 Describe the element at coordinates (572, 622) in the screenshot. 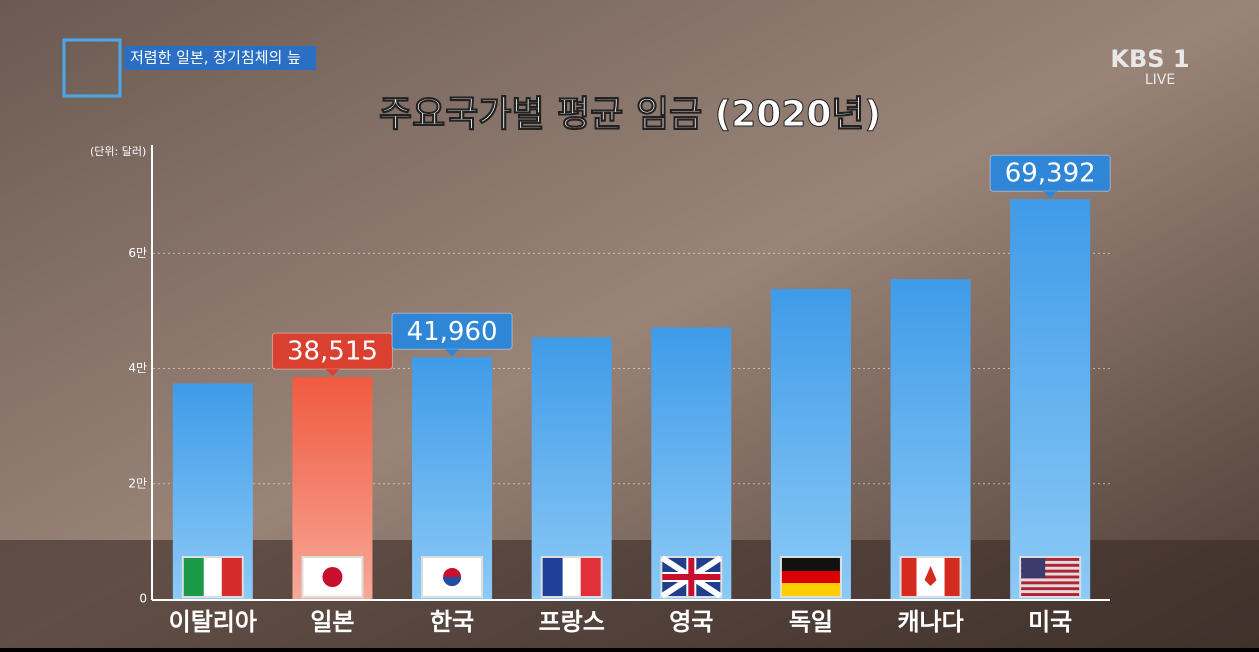

I see `x-tick-label: 프랑스` at that location.